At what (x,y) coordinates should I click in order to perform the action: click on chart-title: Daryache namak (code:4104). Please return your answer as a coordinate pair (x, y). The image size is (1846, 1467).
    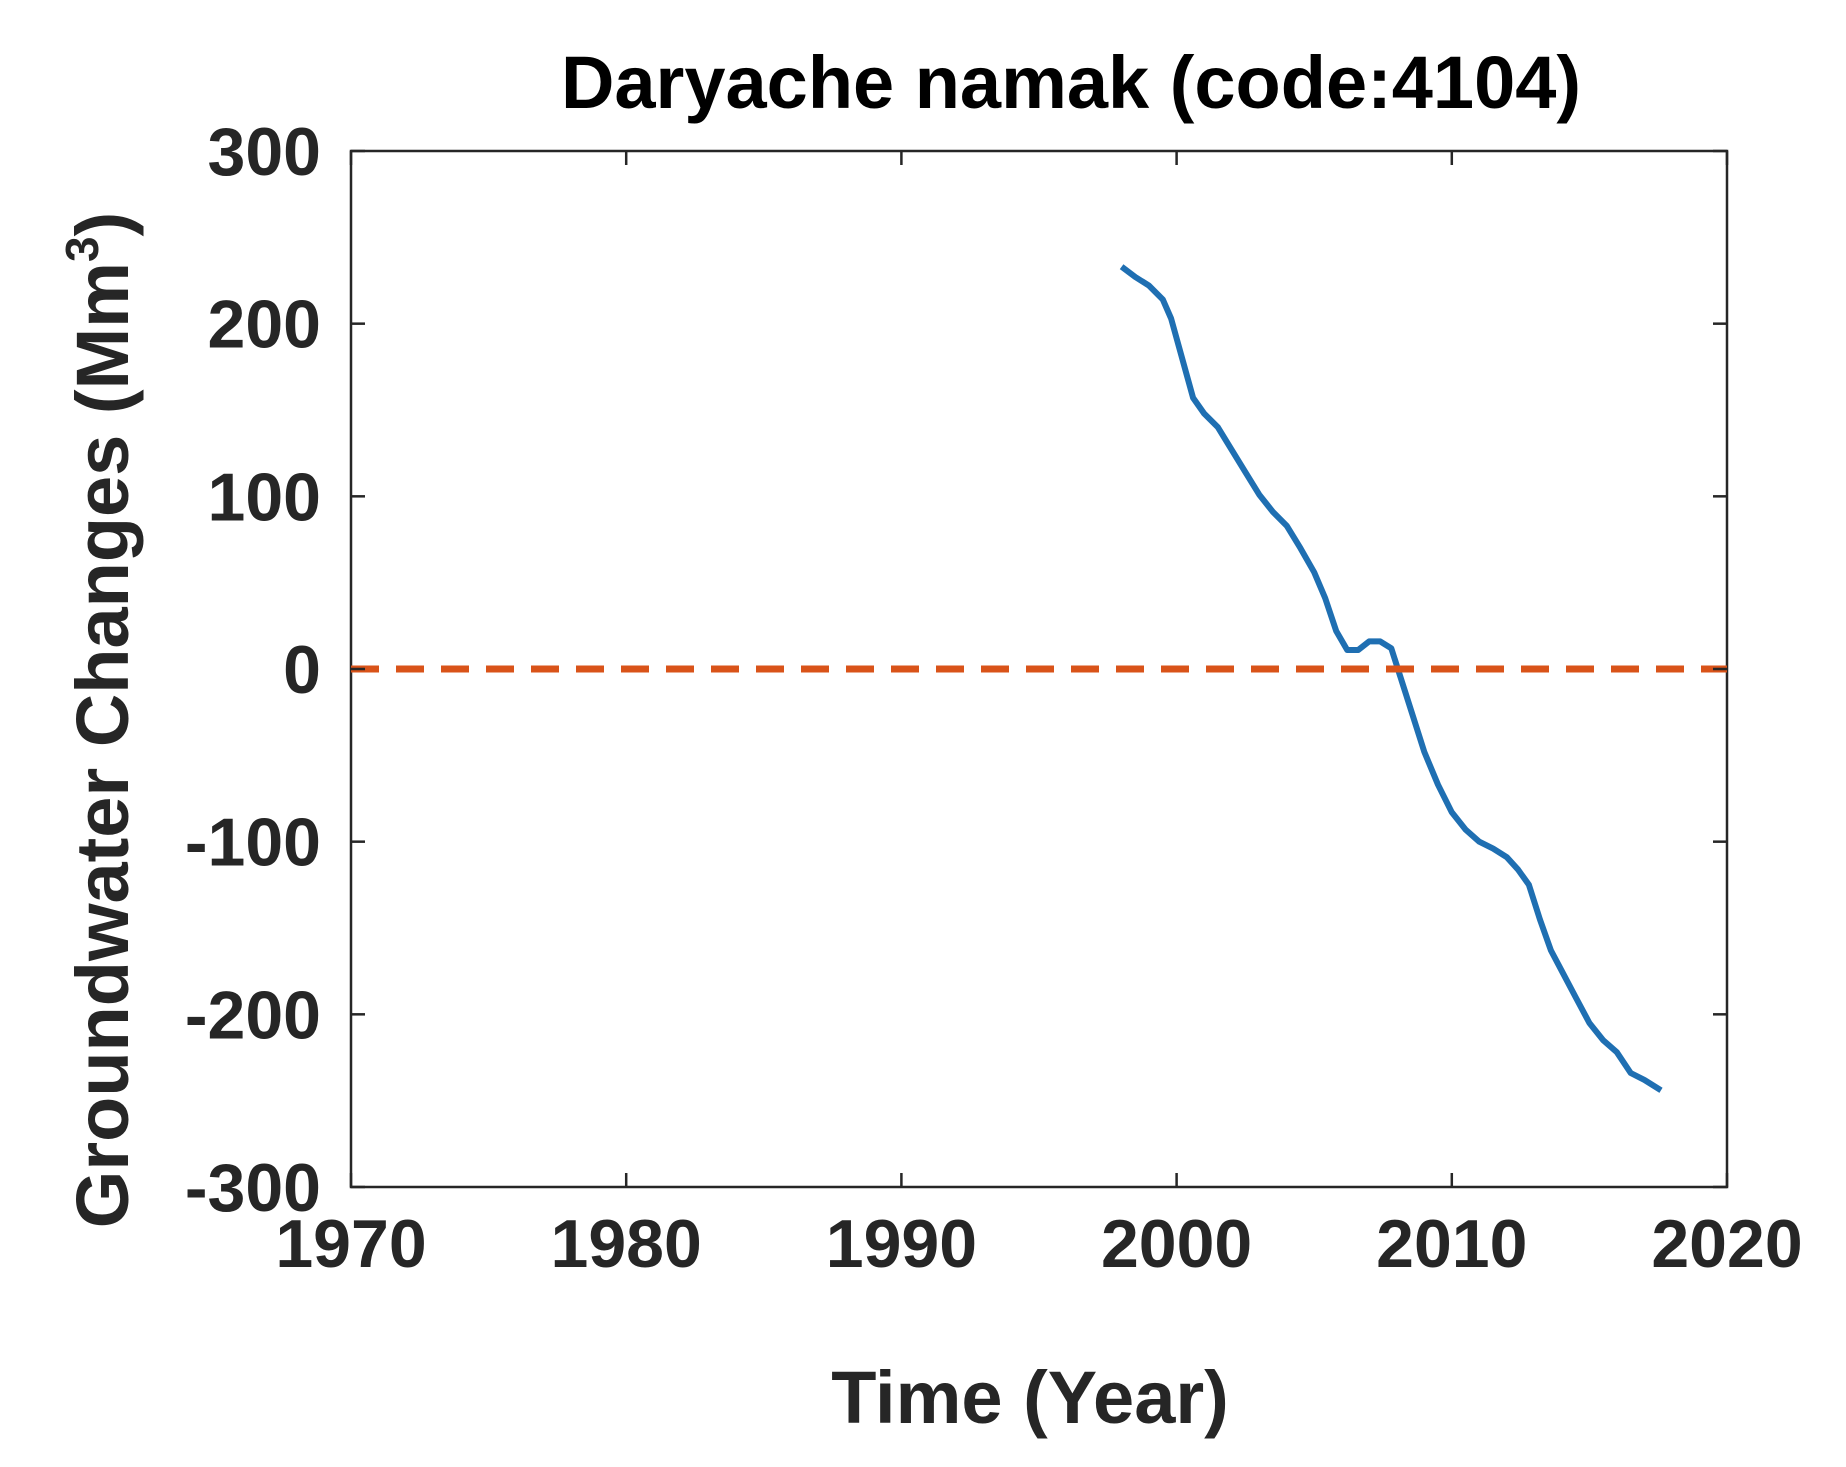
    Looking at the image, I should click on (1071, 82).